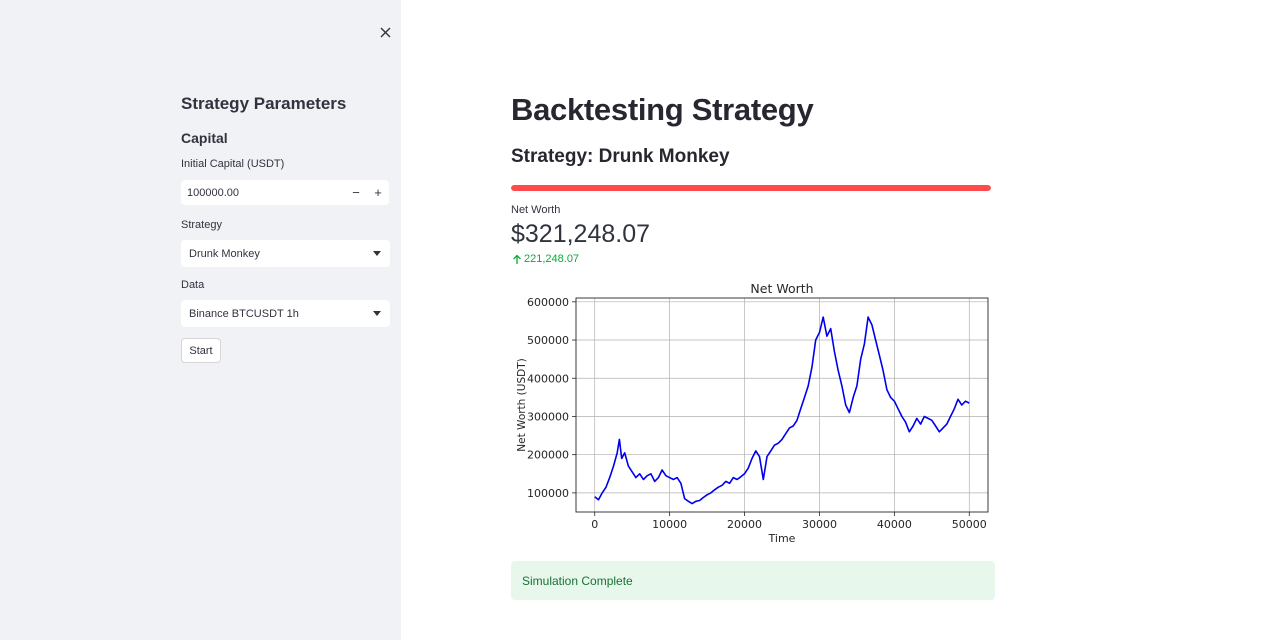 This screenshot has height=640, width=1280. What do you see at coordinates (224, 253) in the screenshot?
I see `strategy-select-value: Drunk Monkey` at bounding box center [224, 253].